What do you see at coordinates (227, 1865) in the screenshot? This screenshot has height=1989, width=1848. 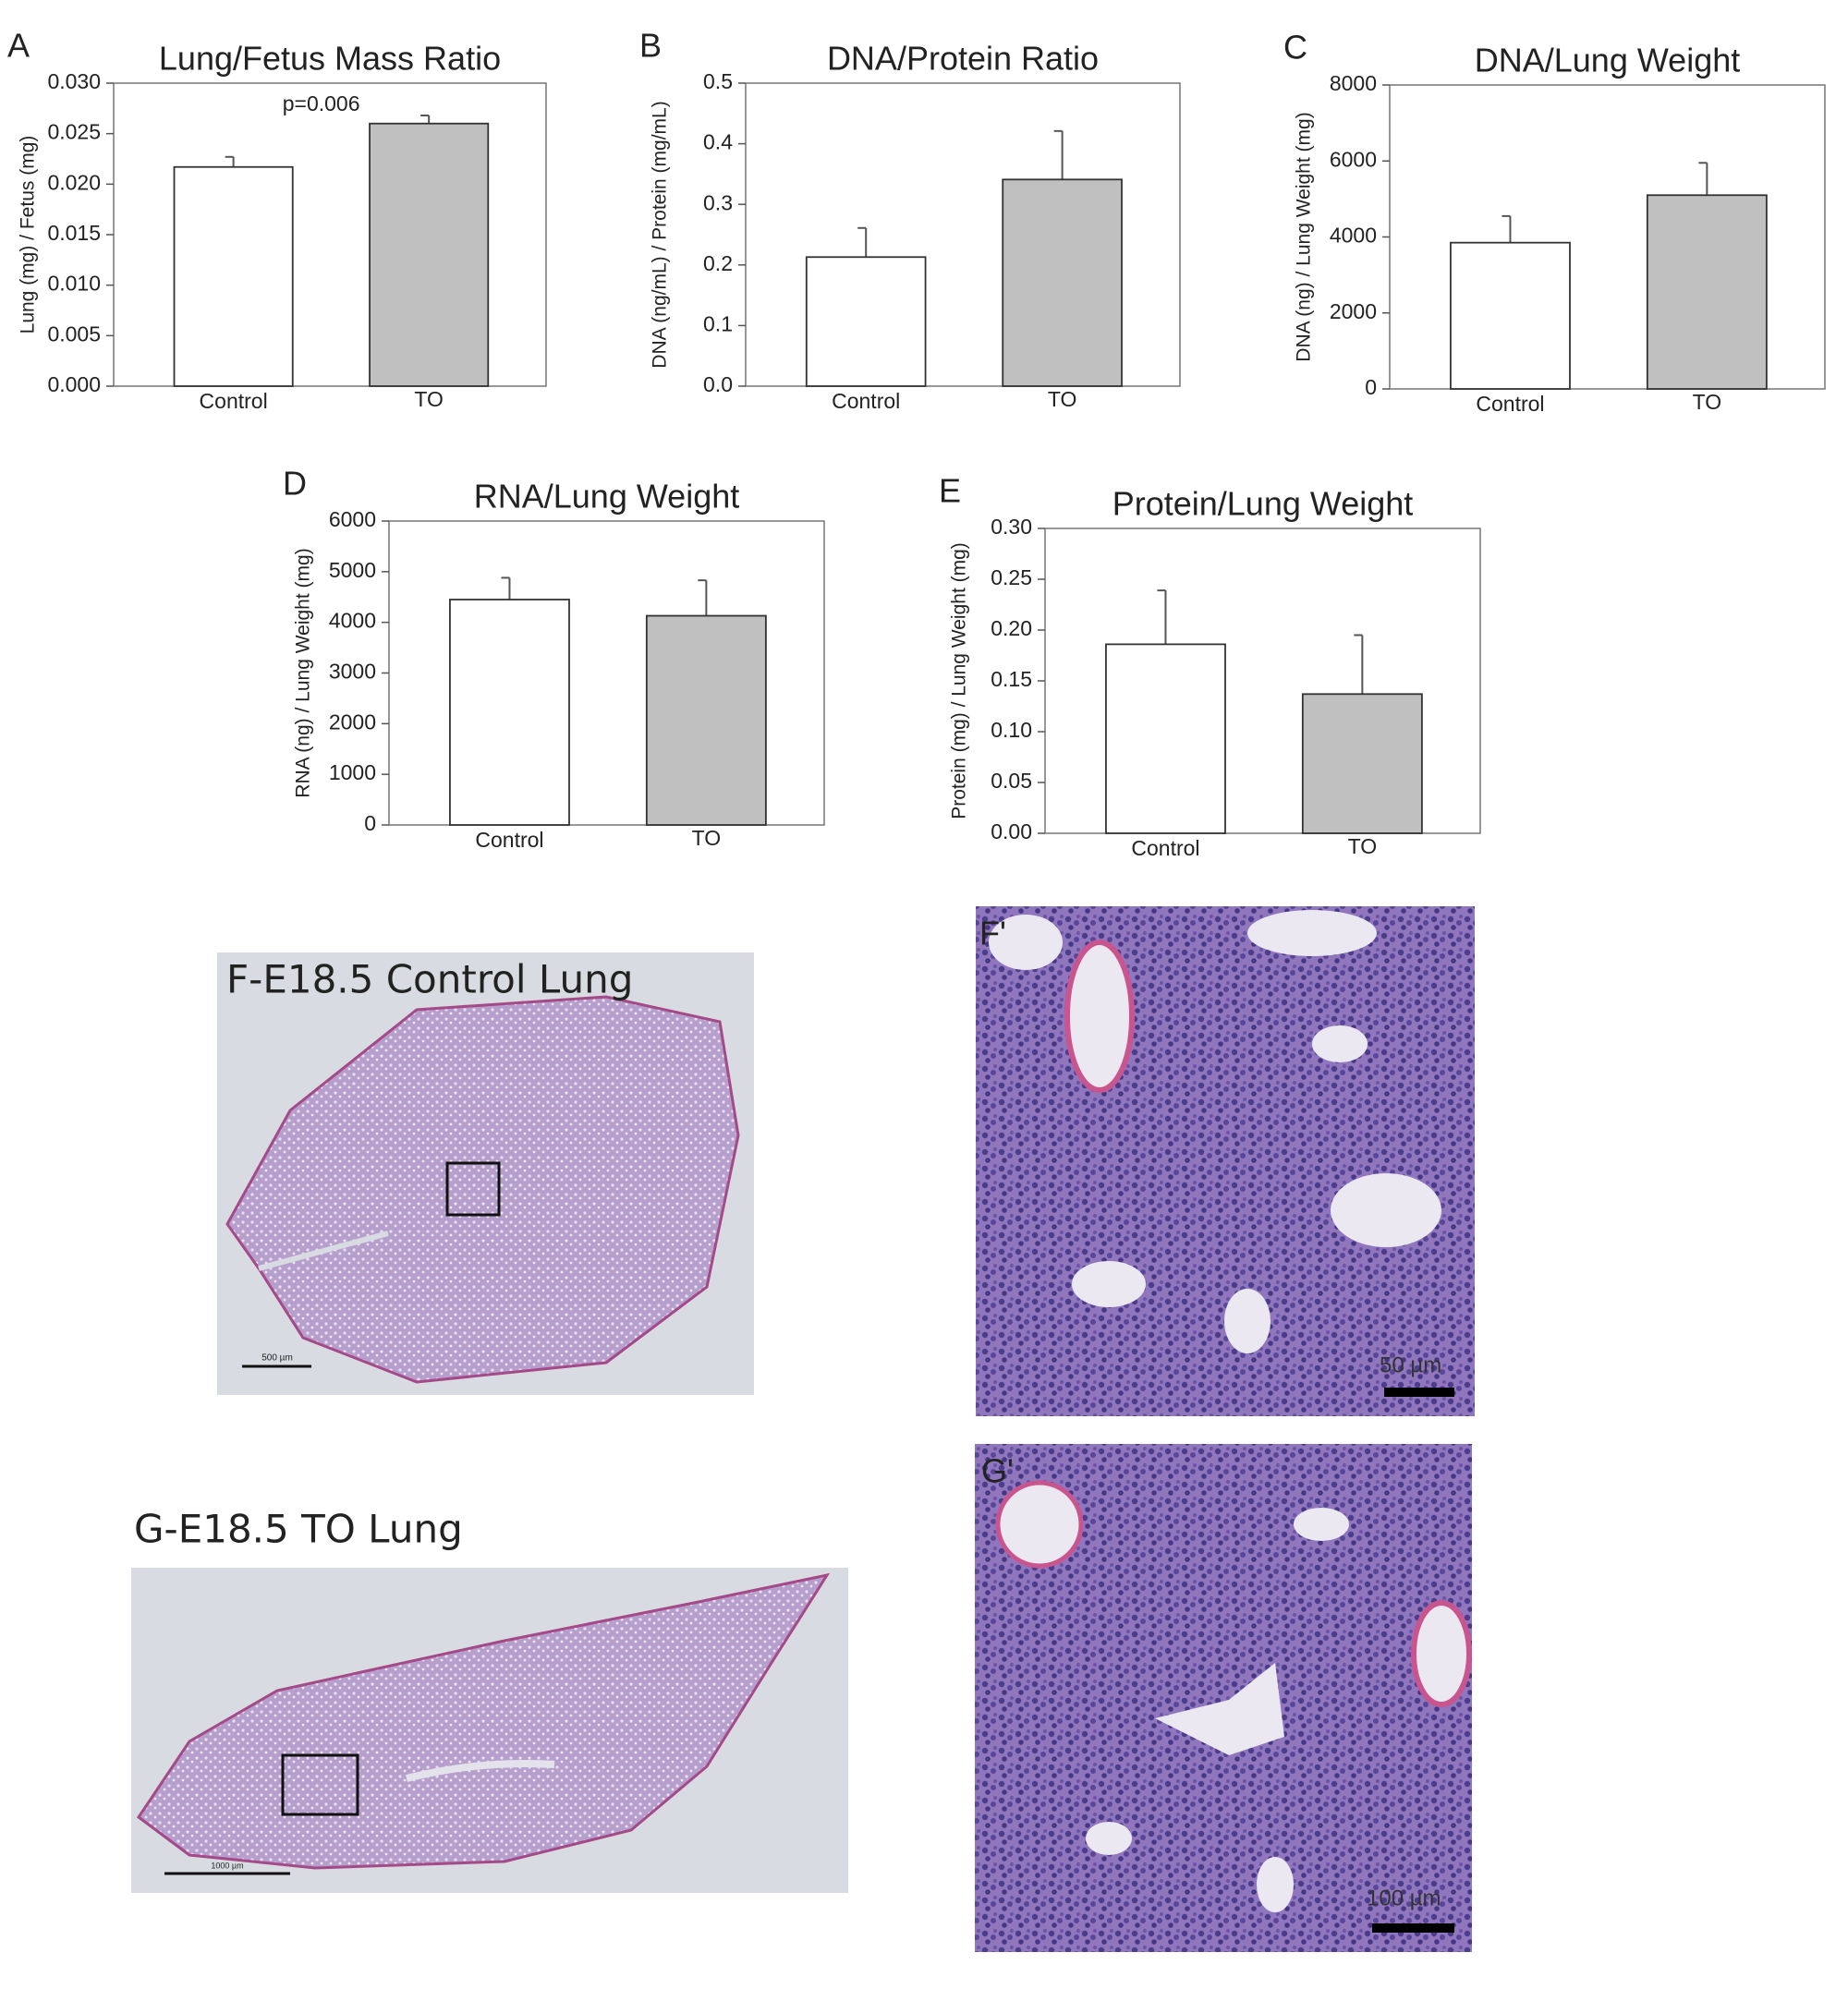 I see `scale-label: 1000 µm` at bounding box center [227, 1865].